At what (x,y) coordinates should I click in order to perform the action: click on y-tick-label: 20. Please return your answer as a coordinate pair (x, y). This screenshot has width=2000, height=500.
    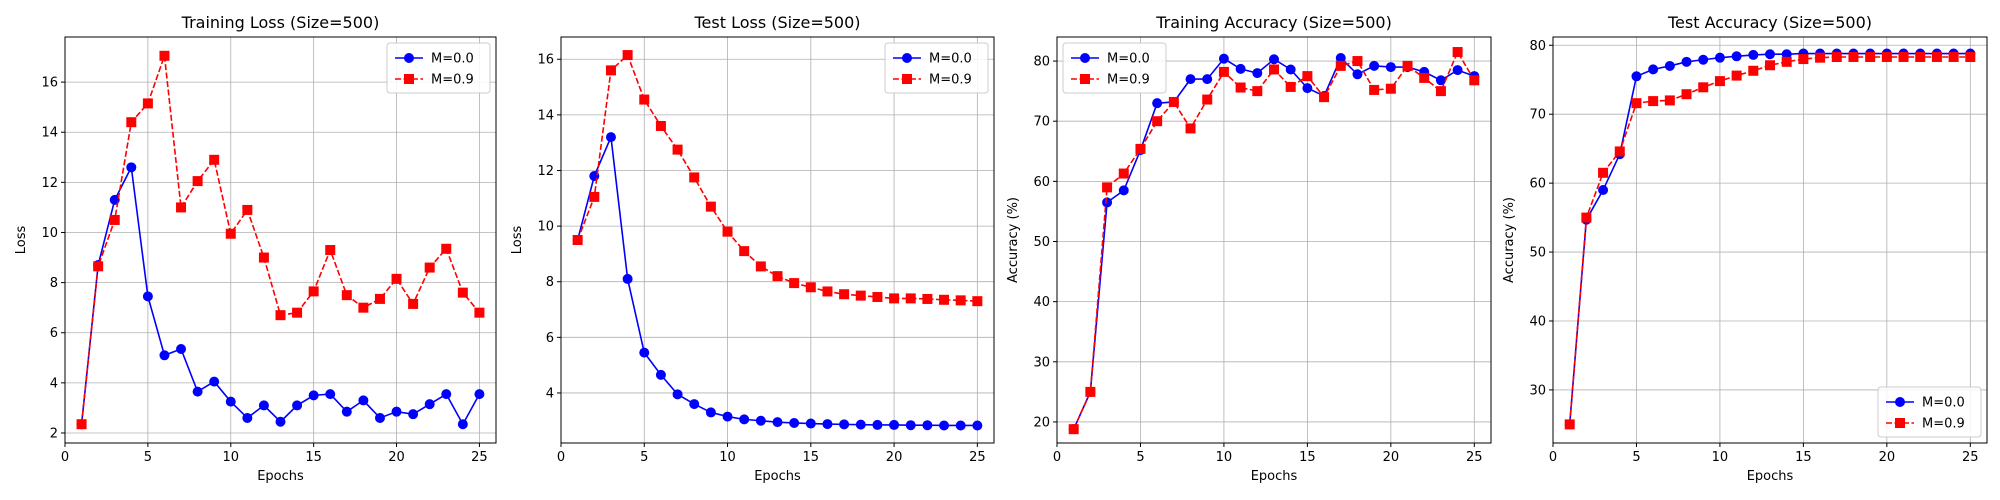
    Looking at the image, I should click on (1041, 422).